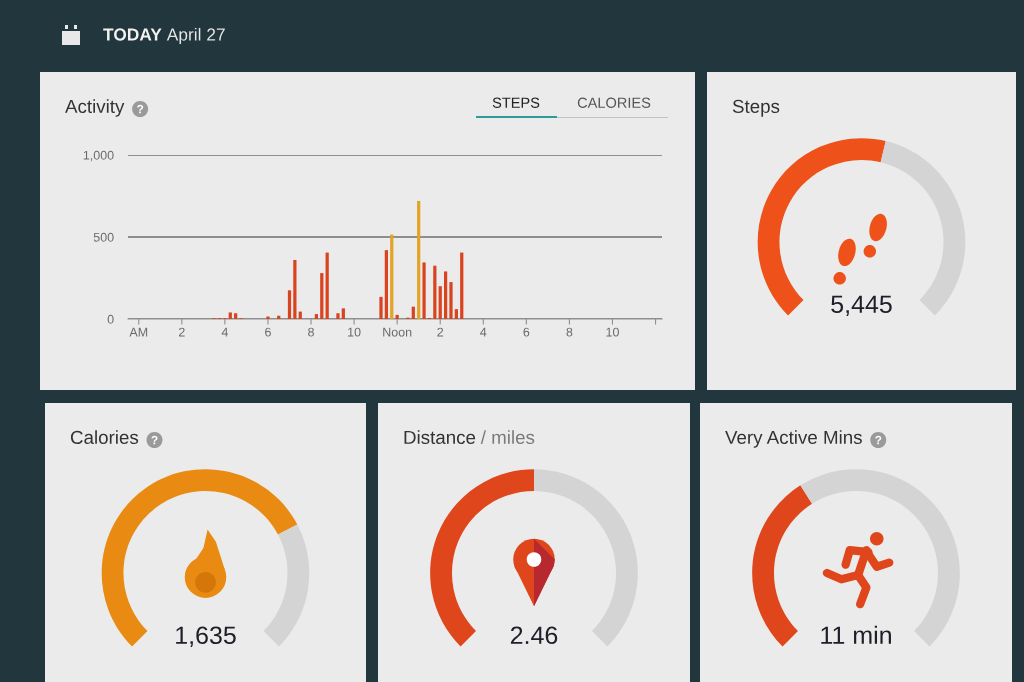 This screenshot has height=682, width=1024. What do you see at coordinates (793, 439) in the screenshot?
I see `chart-title: Very Active Mins` at bounding box center [793, 439].